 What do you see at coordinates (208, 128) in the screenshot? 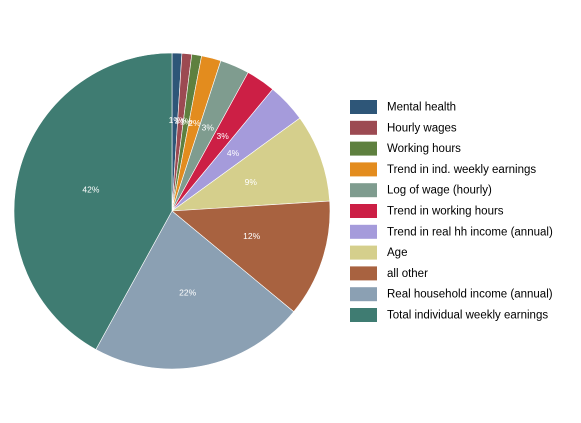
I see `pie-slice-label-4: 3%` at bounding box center [208, 128].